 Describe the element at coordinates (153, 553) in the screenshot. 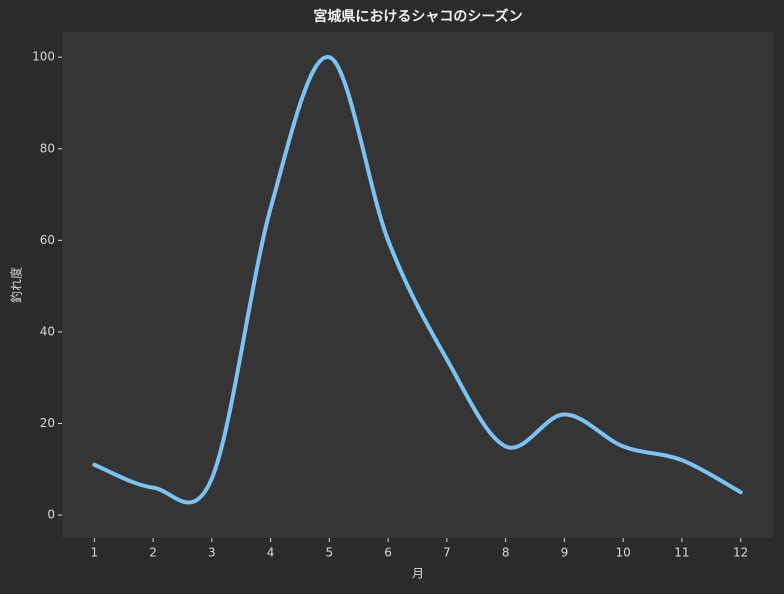

I see `x-tick-label: 2` at that location.